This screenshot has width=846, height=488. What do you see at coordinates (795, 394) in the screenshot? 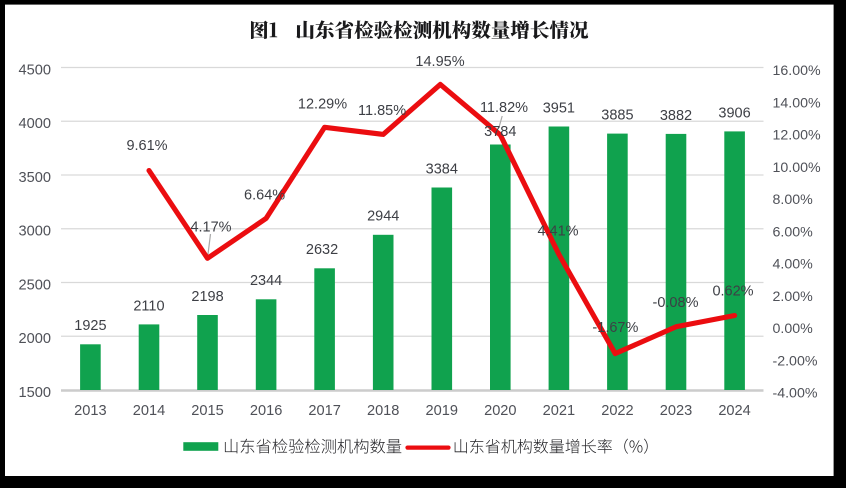
I see `svg-text: -4.00%` at bounding box center [795, 394].